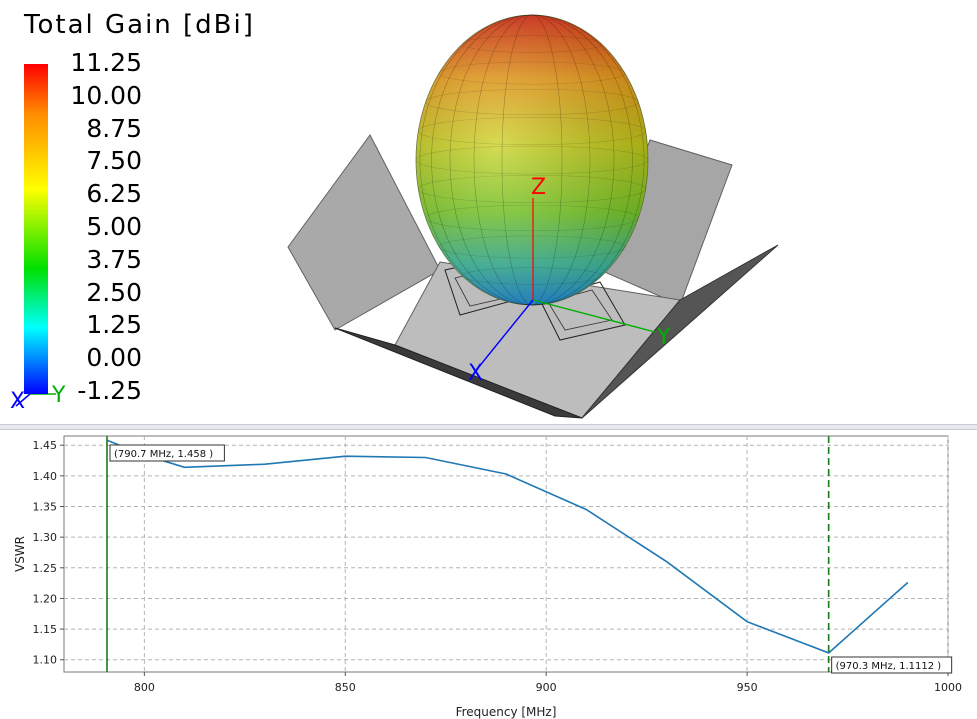 This screenshot has height=719, width=977. Describe the element at coordinates (114, 194) in the screenshot. I see `colorbar-tick-label: 6.25` at that location.